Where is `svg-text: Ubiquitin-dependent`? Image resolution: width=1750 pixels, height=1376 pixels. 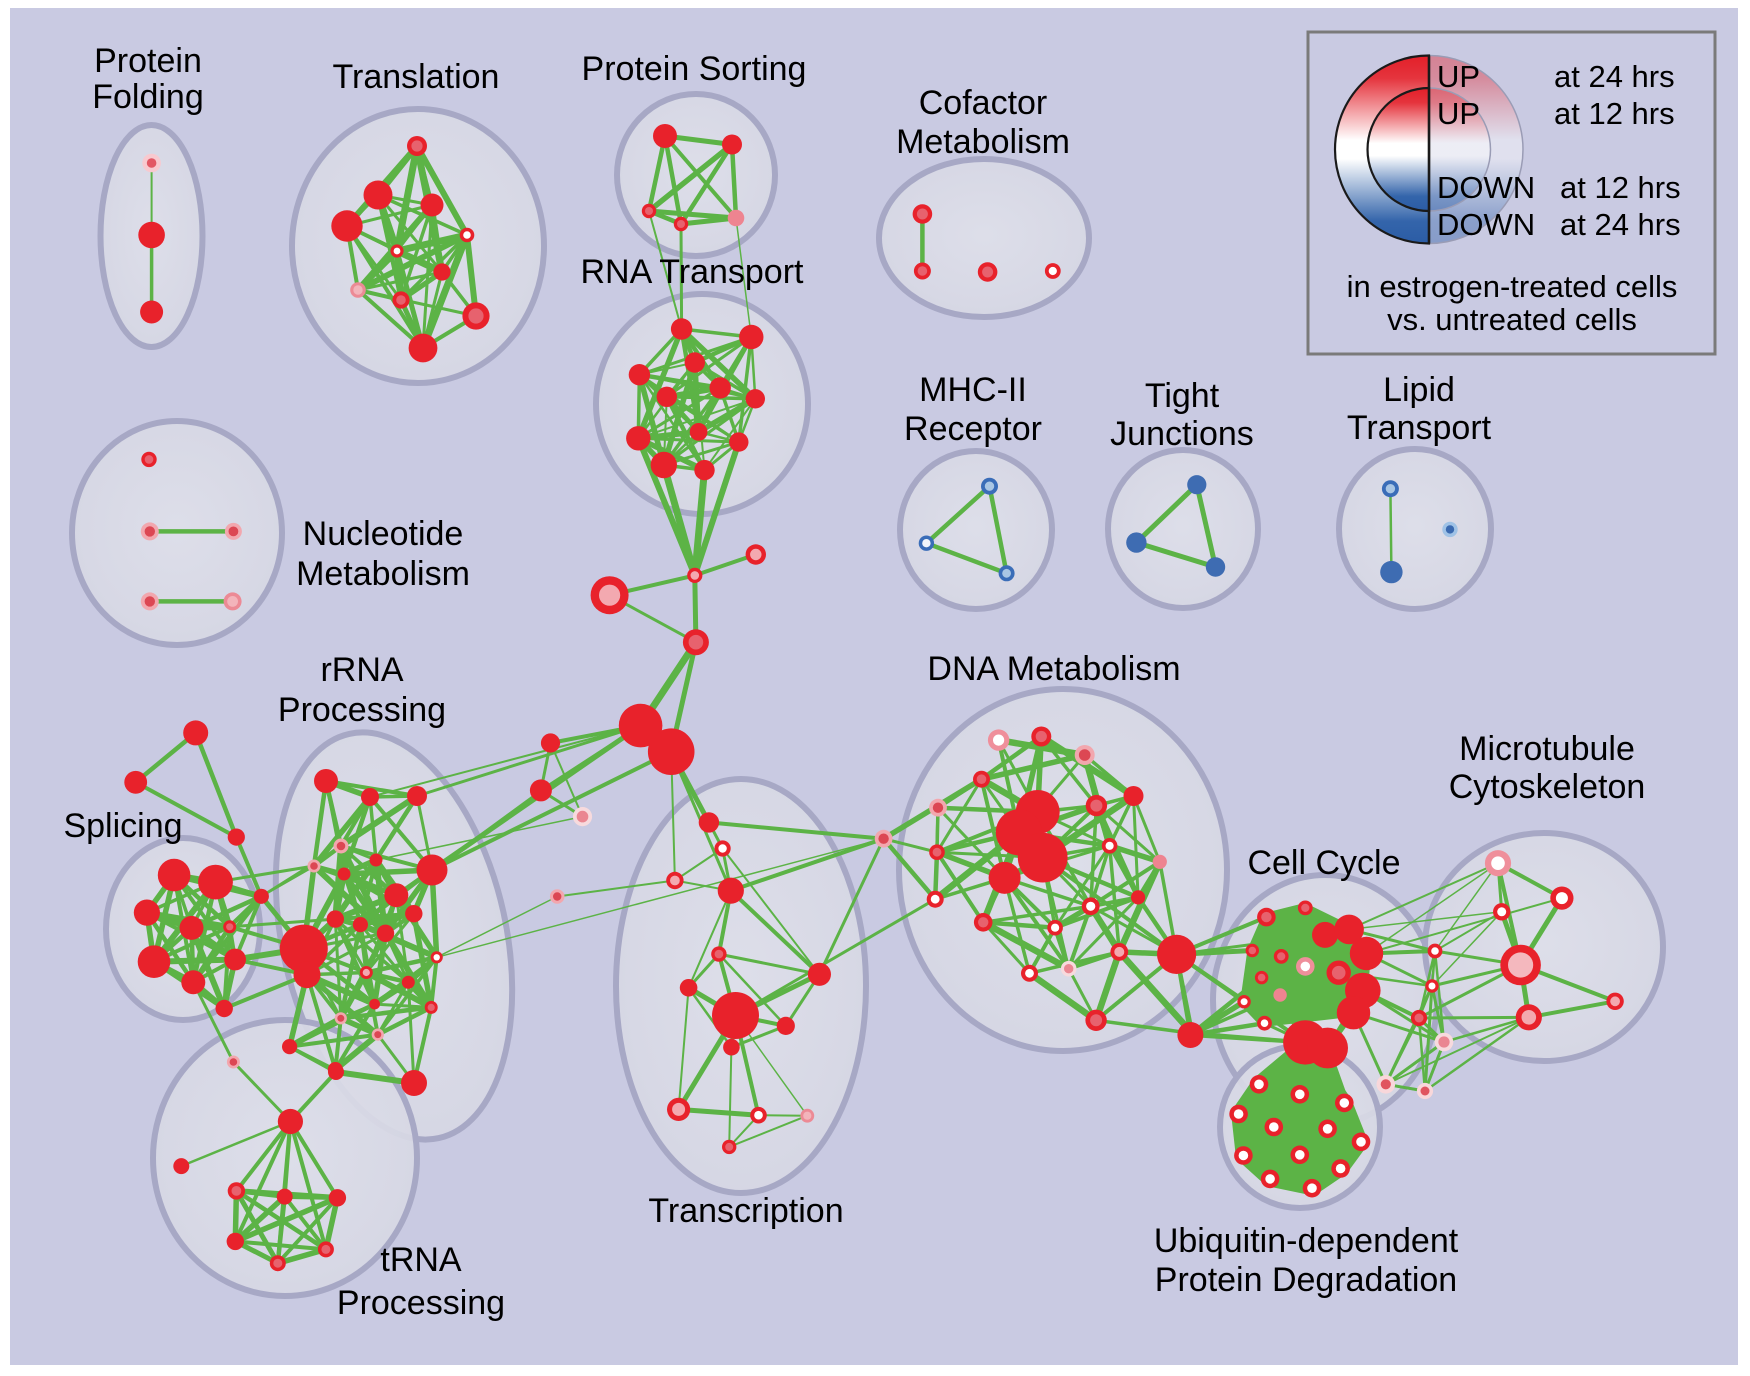 svg-text: Ubiquitin-dependent is located at coordinates (1306, 1241).